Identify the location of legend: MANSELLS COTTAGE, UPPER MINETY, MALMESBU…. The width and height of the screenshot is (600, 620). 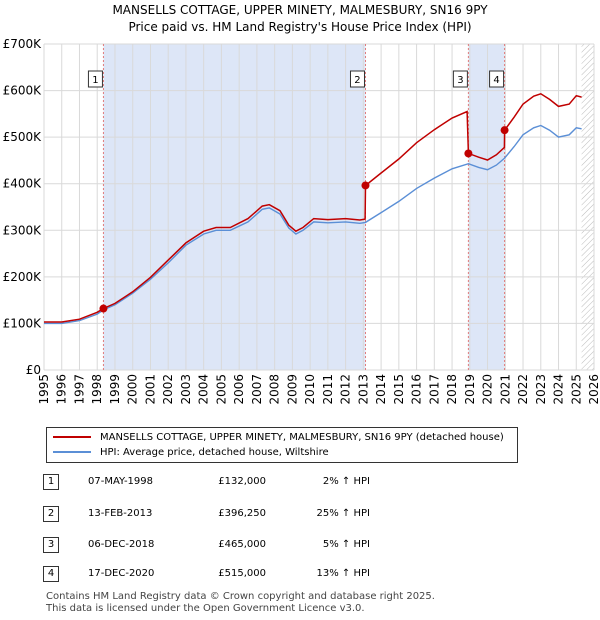
(282, 445).